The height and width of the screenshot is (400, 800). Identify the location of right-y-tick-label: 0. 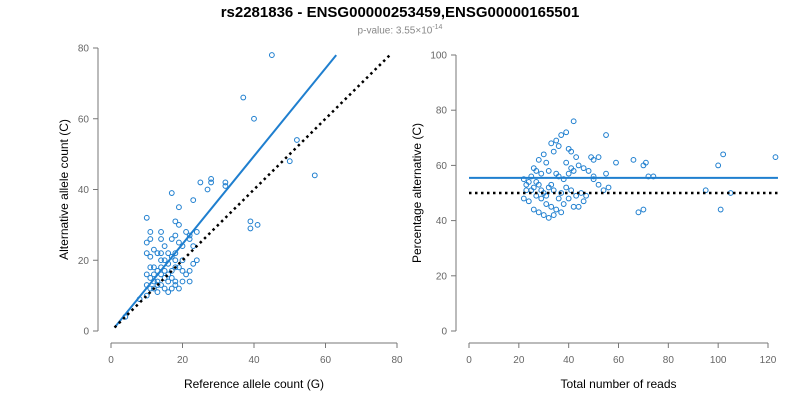
(444, 332).